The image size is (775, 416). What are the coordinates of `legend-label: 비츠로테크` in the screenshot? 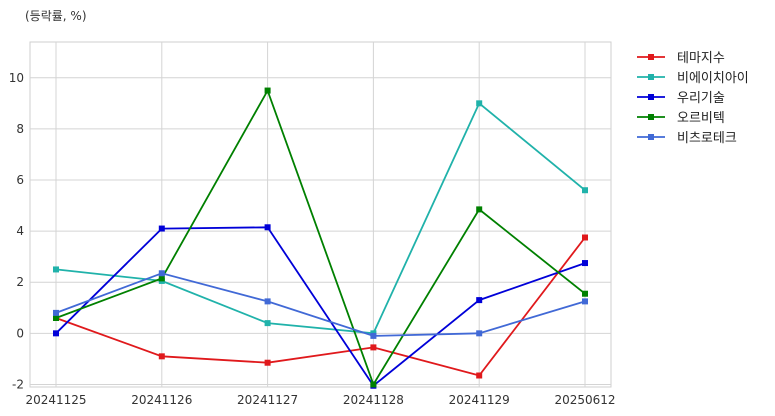 It's located at (707, 138).